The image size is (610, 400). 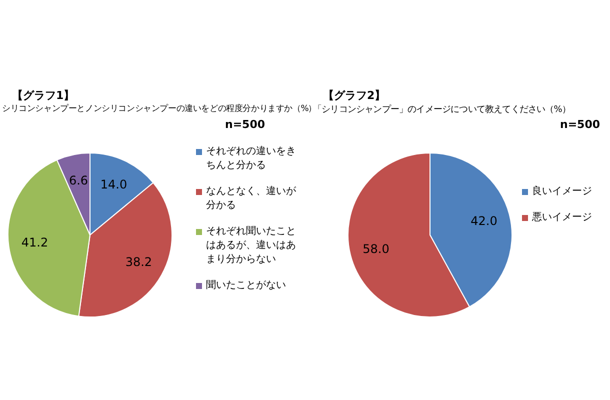 I want to click on legend-label: 聞いたことがない, so click(x=246, y=285).